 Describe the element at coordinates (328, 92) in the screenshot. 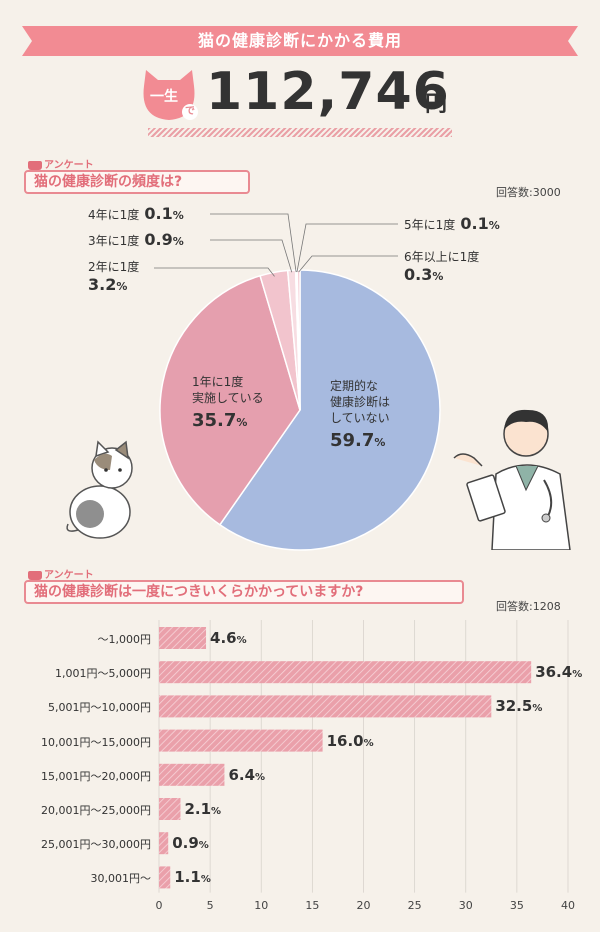

I see `total-cost-value: 112,746` at that location.